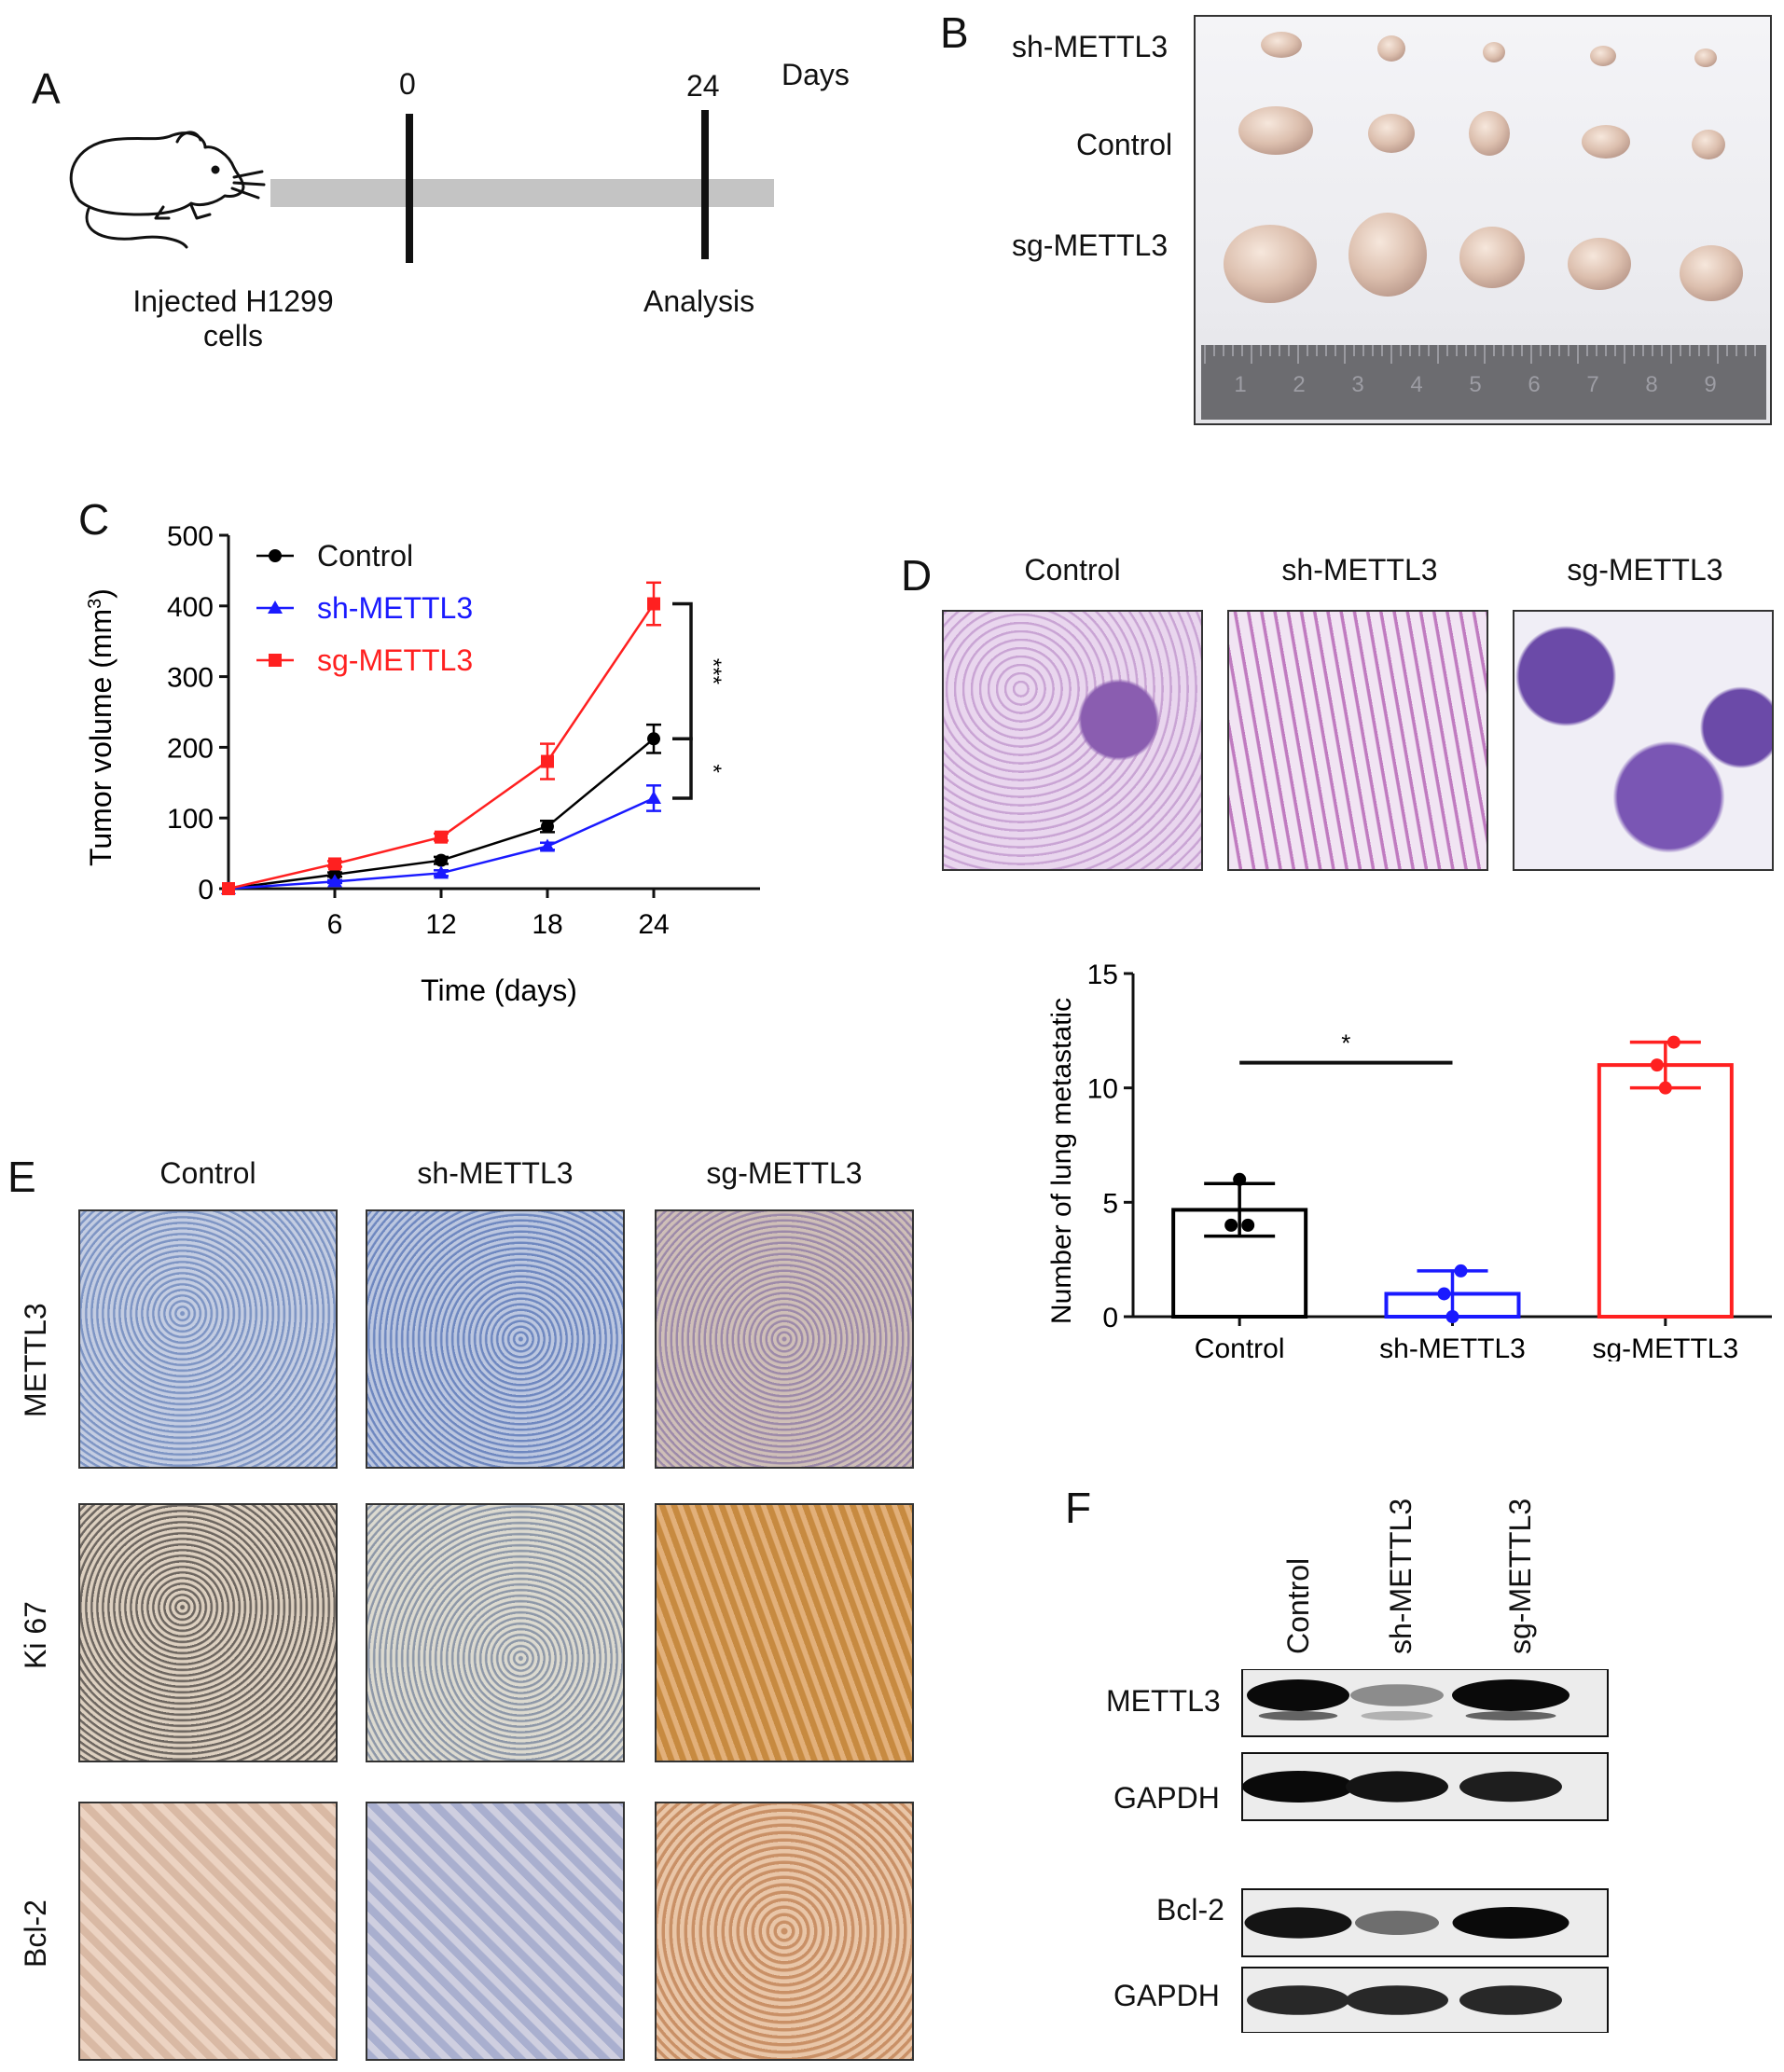 The width and height of the screenshot is (1784, 2072). I want to click on c-legend-label: Control, so click(365, 556).